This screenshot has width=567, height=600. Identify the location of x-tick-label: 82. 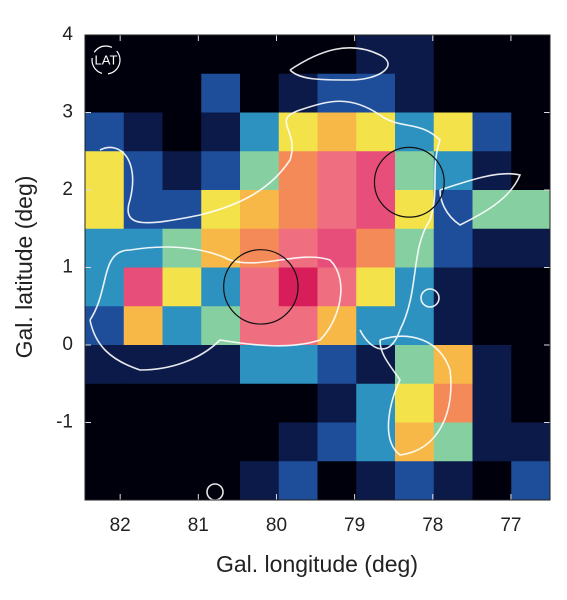
(120, 525).